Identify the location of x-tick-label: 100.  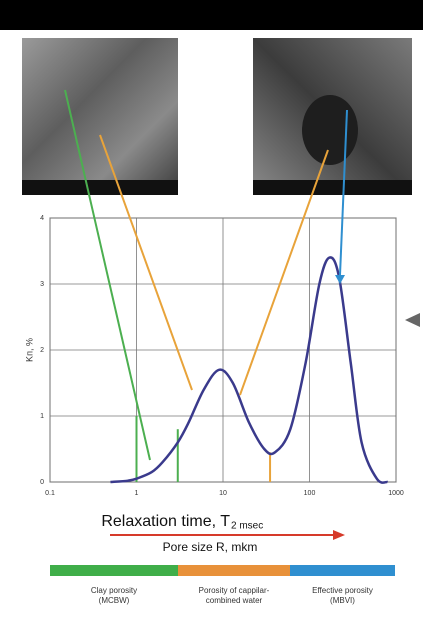
(310, 493).